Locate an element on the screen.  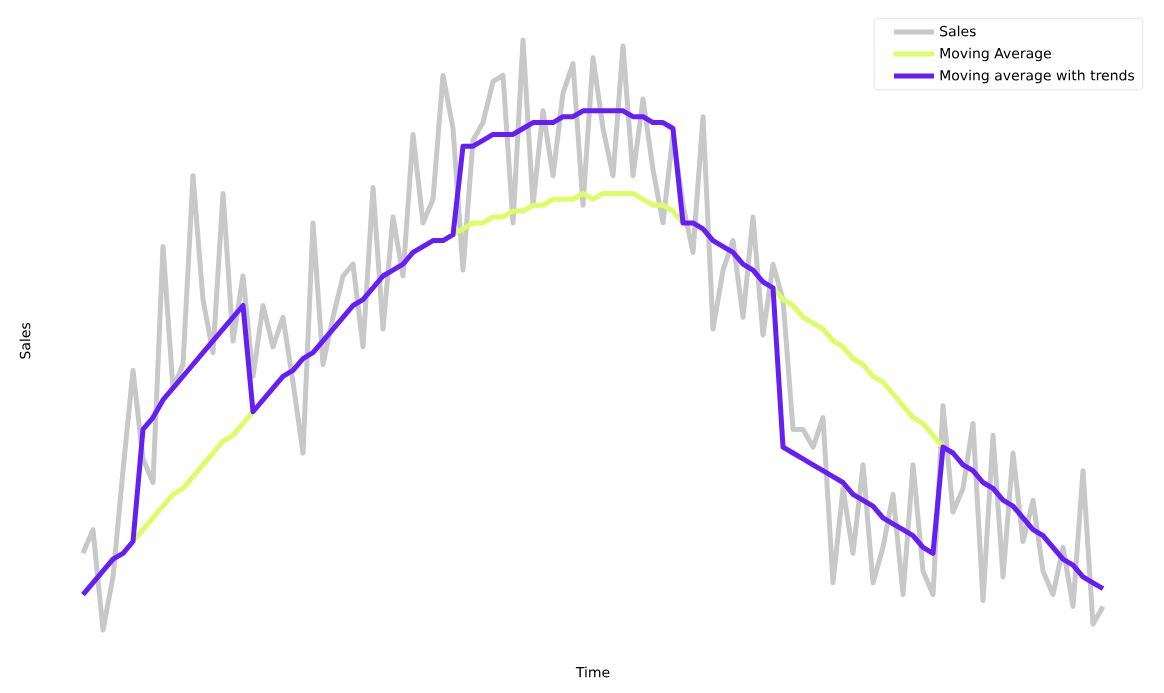
legend-label: Sales is located at coordinates (958, 31).